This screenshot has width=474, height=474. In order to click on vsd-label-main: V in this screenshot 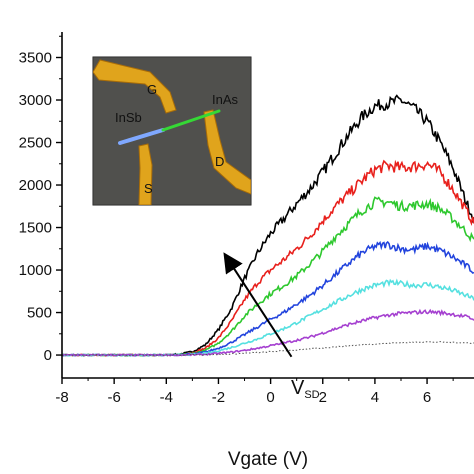, I will do `click(298, 388)`.